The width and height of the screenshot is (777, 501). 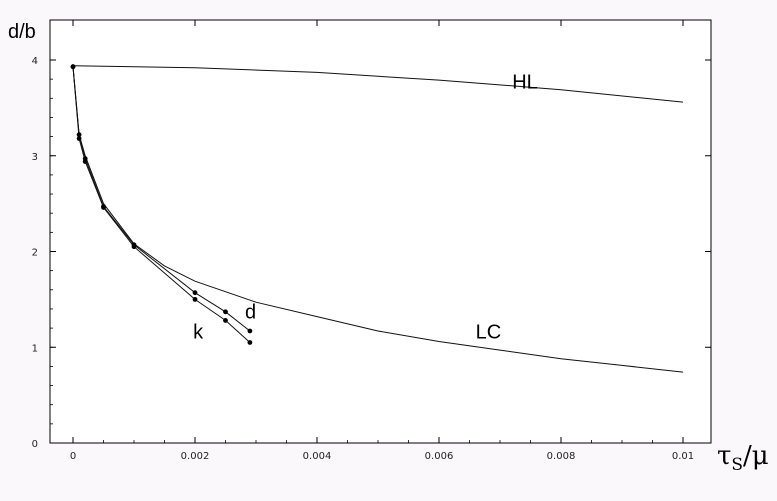 I want to click on x-tick-label: 0.004, so click(x=317, y=456).